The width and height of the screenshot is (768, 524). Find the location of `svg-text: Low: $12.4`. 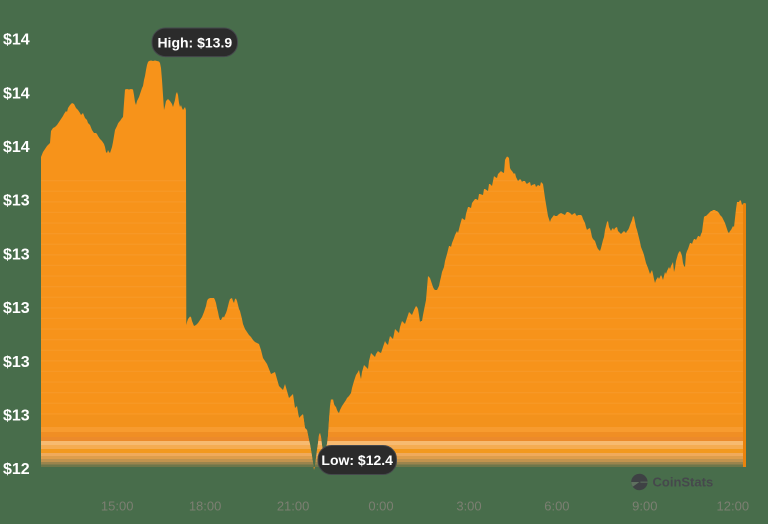

svg-text: Low: $12.4 is located at coordinates (357, 460).